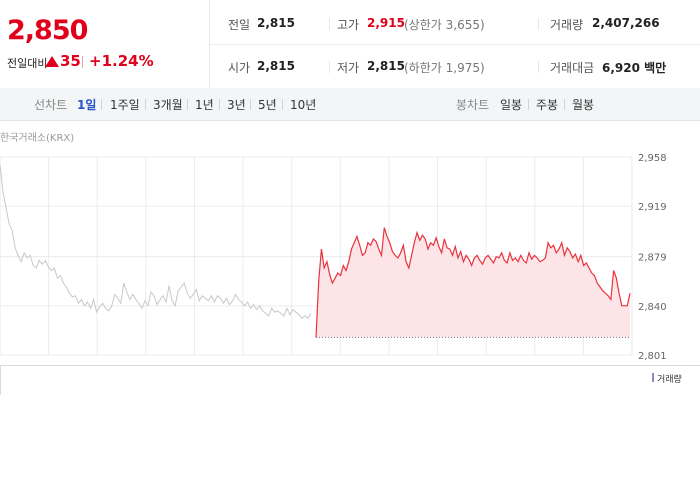 The image size is (700, 490). I want to click on tab-3-months: 3개월, so click(168, 105).